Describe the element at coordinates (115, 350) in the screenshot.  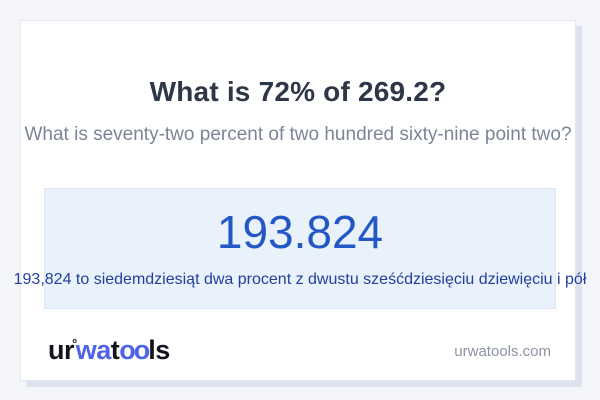
I see `logo-part-t: t` at that location.